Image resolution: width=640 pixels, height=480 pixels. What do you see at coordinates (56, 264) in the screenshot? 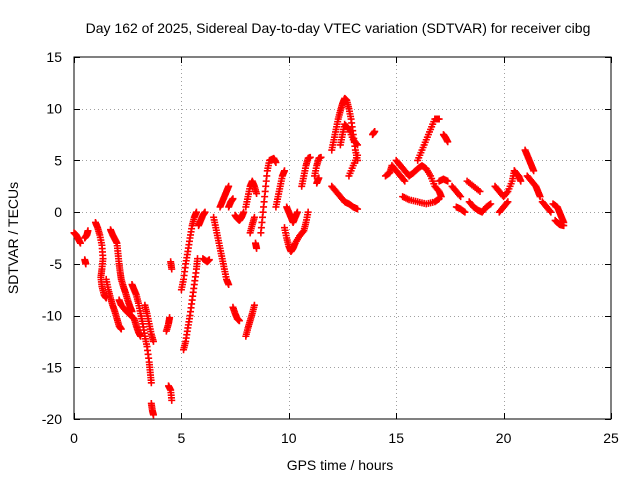
I see `y-tick-label: -5` at bounding box center [56, 264].